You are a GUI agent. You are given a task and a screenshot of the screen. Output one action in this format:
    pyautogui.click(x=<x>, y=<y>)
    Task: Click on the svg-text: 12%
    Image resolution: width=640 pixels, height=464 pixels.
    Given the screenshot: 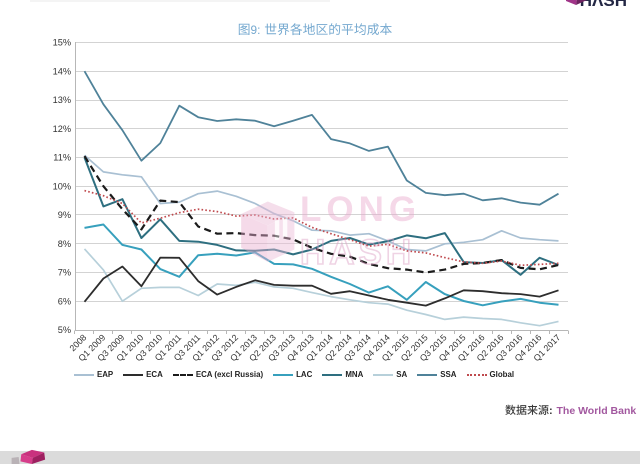 What is the action you would take?
    pyautogui.click(x=62, y=129)
    